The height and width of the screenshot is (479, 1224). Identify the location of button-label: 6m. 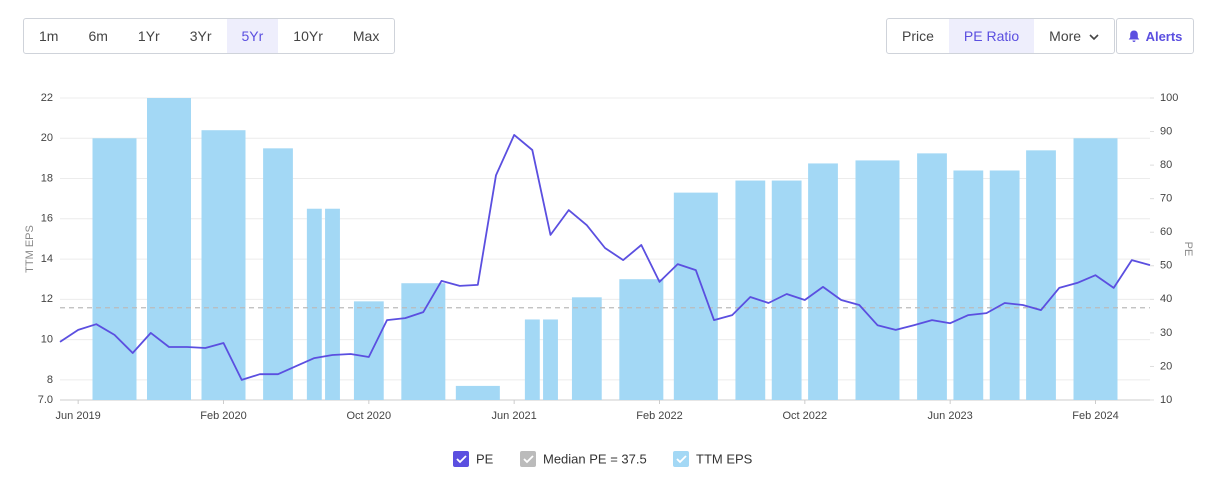
(98, 36).